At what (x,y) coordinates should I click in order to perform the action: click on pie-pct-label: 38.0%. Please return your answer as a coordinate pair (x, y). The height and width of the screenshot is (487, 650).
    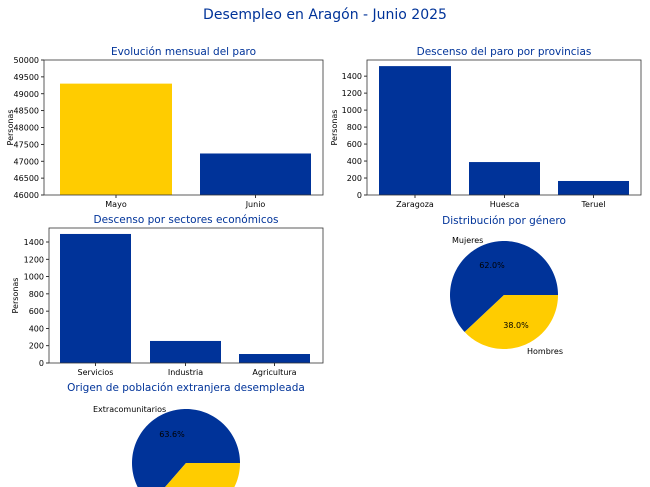
    Looking at the image, I should click on (516, 325).